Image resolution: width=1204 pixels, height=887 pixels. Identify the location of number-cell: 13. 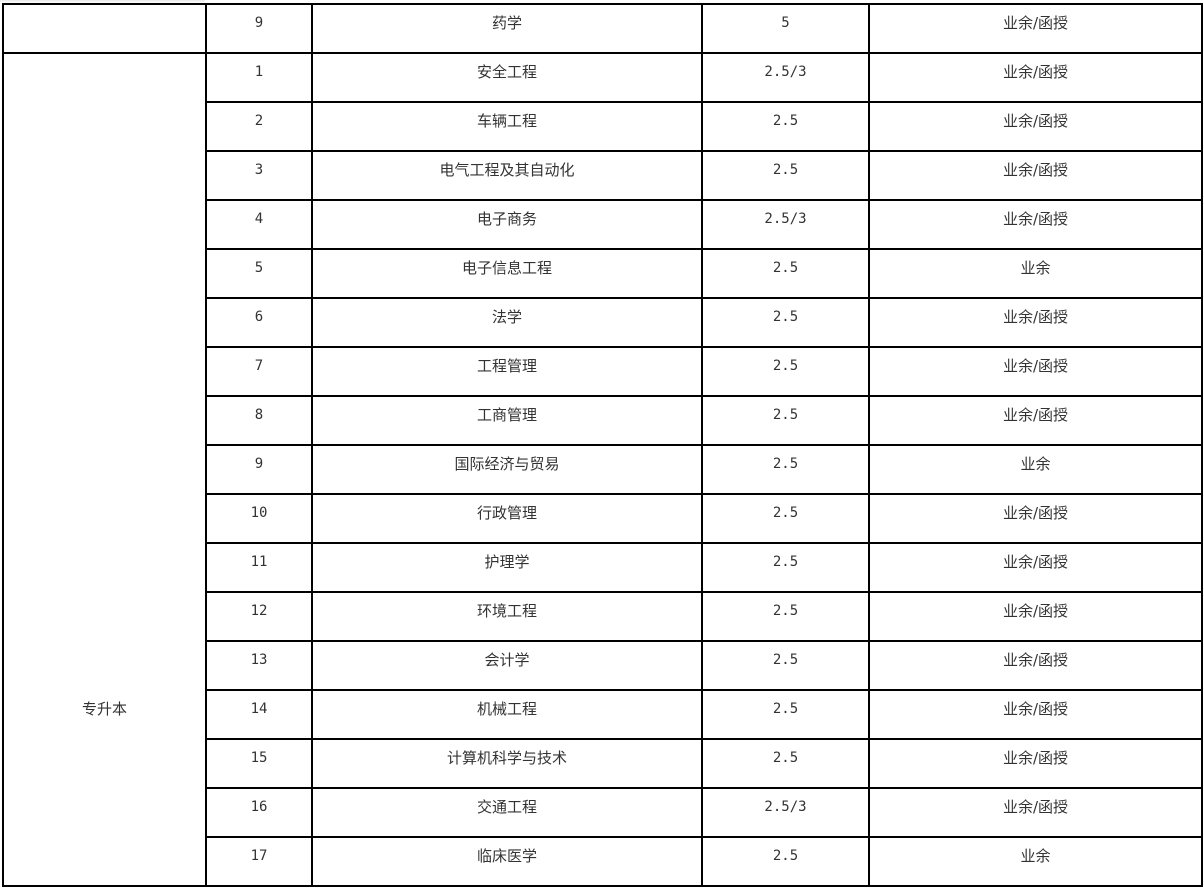
(259, 665).